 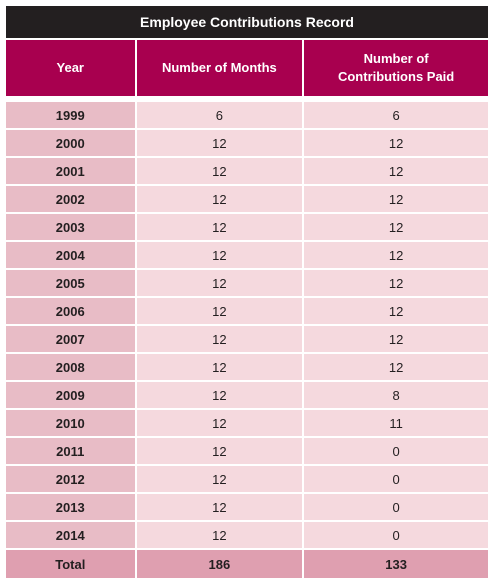 I want to click on total-months: 186, so click(x=219, y=564).